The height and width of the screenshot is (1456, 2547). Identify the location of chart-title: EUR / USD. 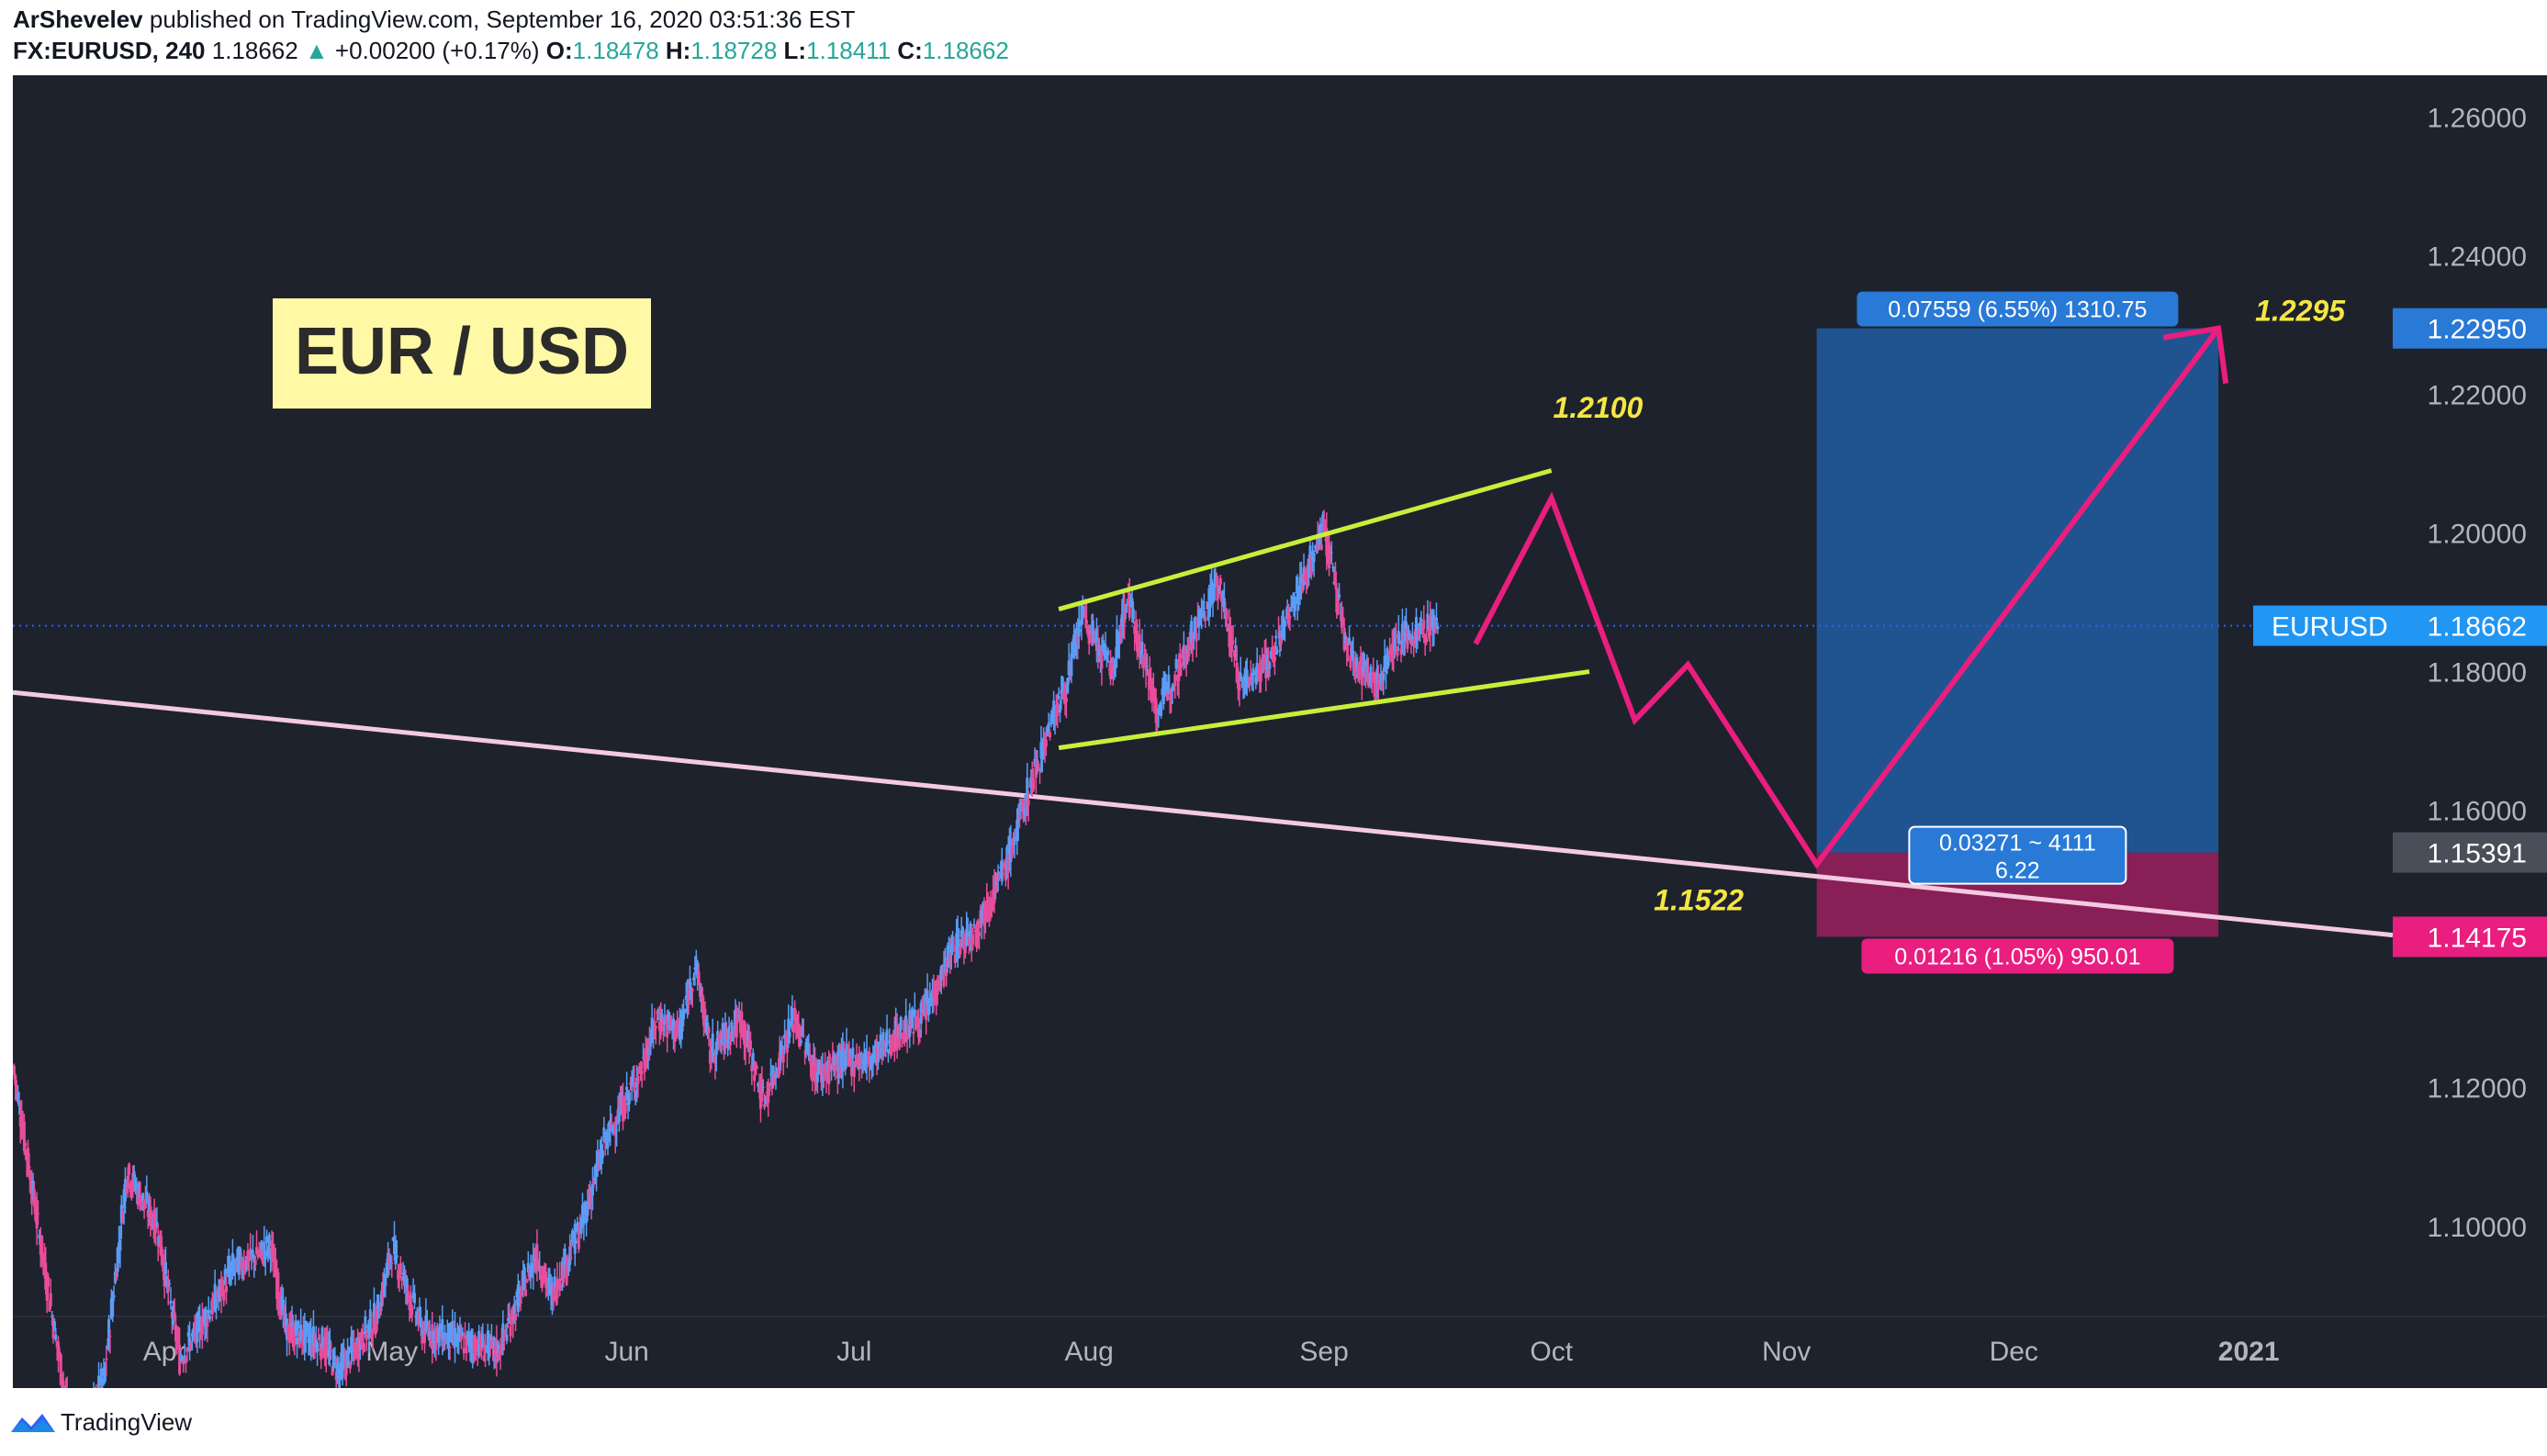
(462, 351).